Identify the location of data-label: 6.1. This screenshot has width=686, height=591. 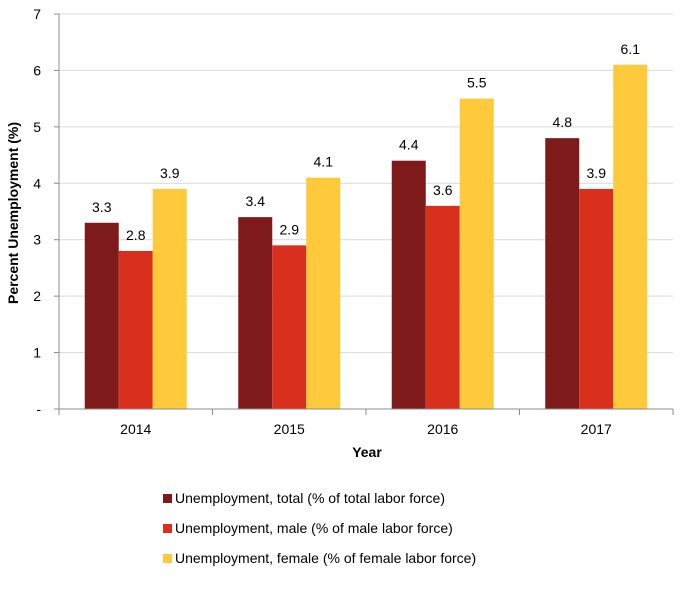
(631, 49).